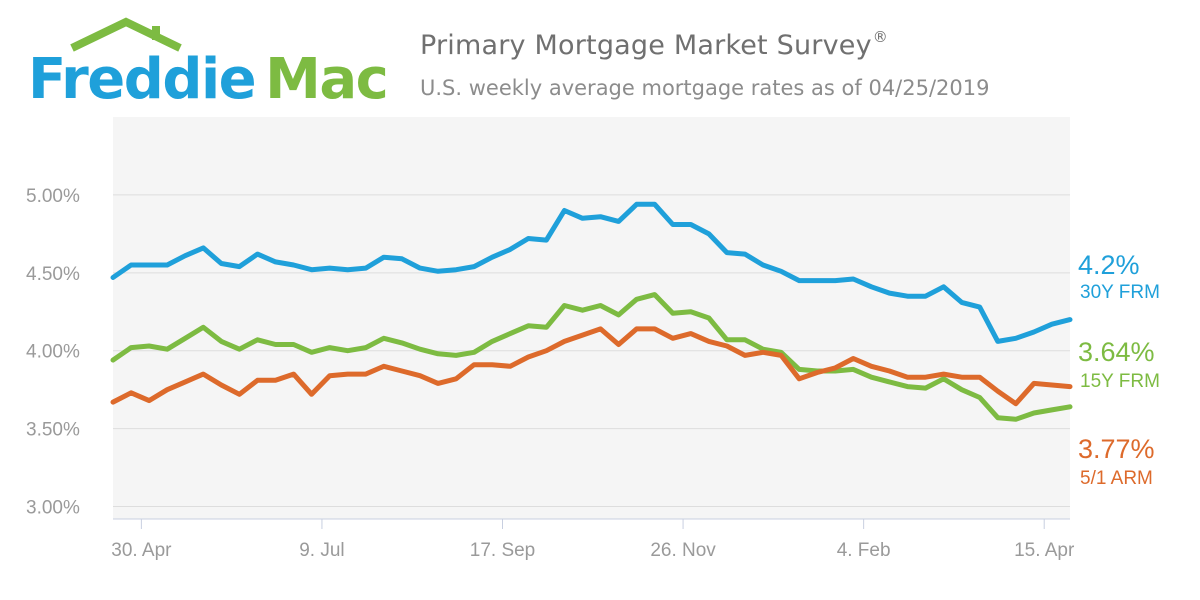  Describe the element at coordinates (1116, 478) in the screenshot. I see `series-name-label: 5/1 ARM` at that location.